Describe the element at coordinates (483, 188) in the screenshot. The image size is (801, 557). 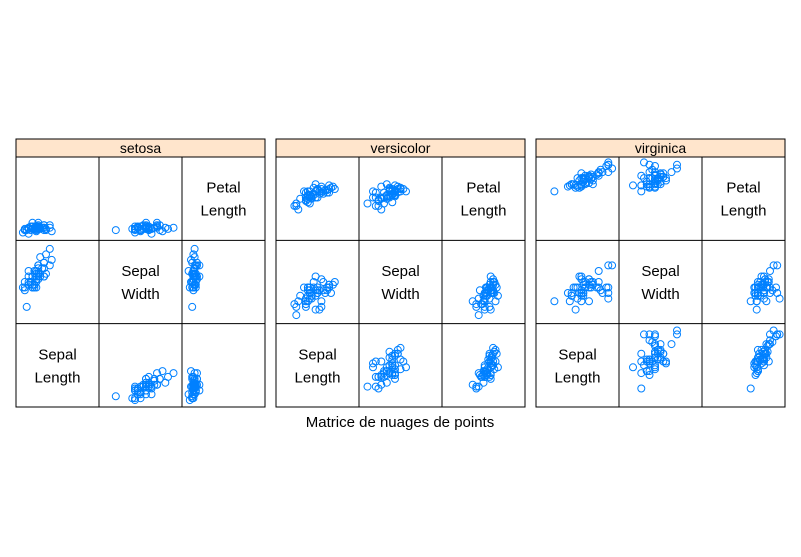
I see `diagonal-label-petal-length: Petal` at that location.